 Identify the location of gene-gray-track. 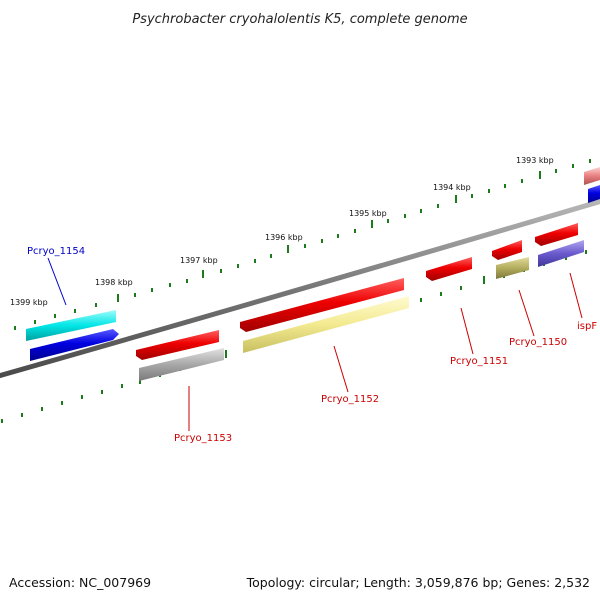
(181, 364).